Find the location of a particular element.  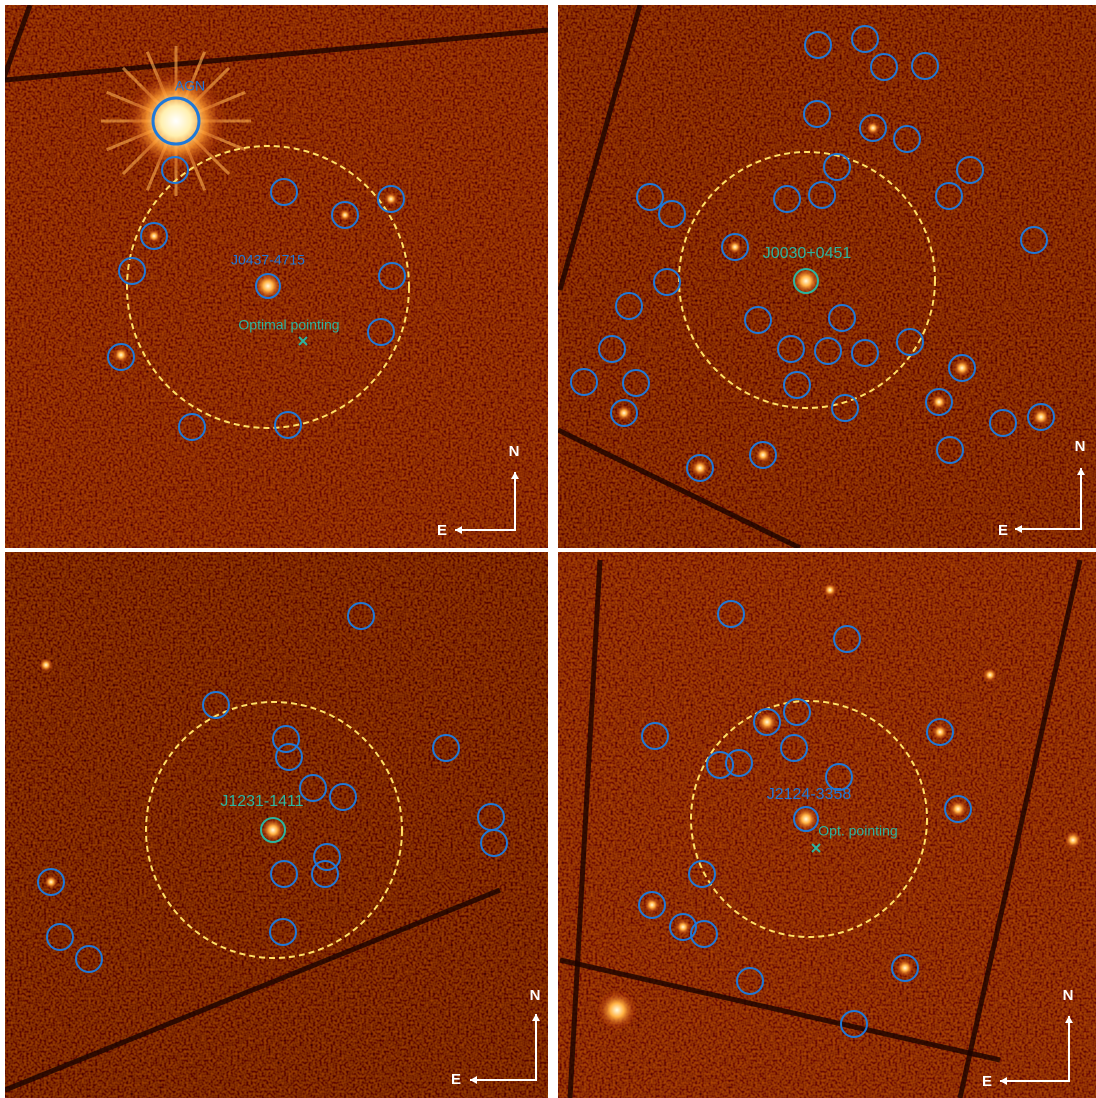

target-label: J2124-3358 is located at coordinates (809, 794).